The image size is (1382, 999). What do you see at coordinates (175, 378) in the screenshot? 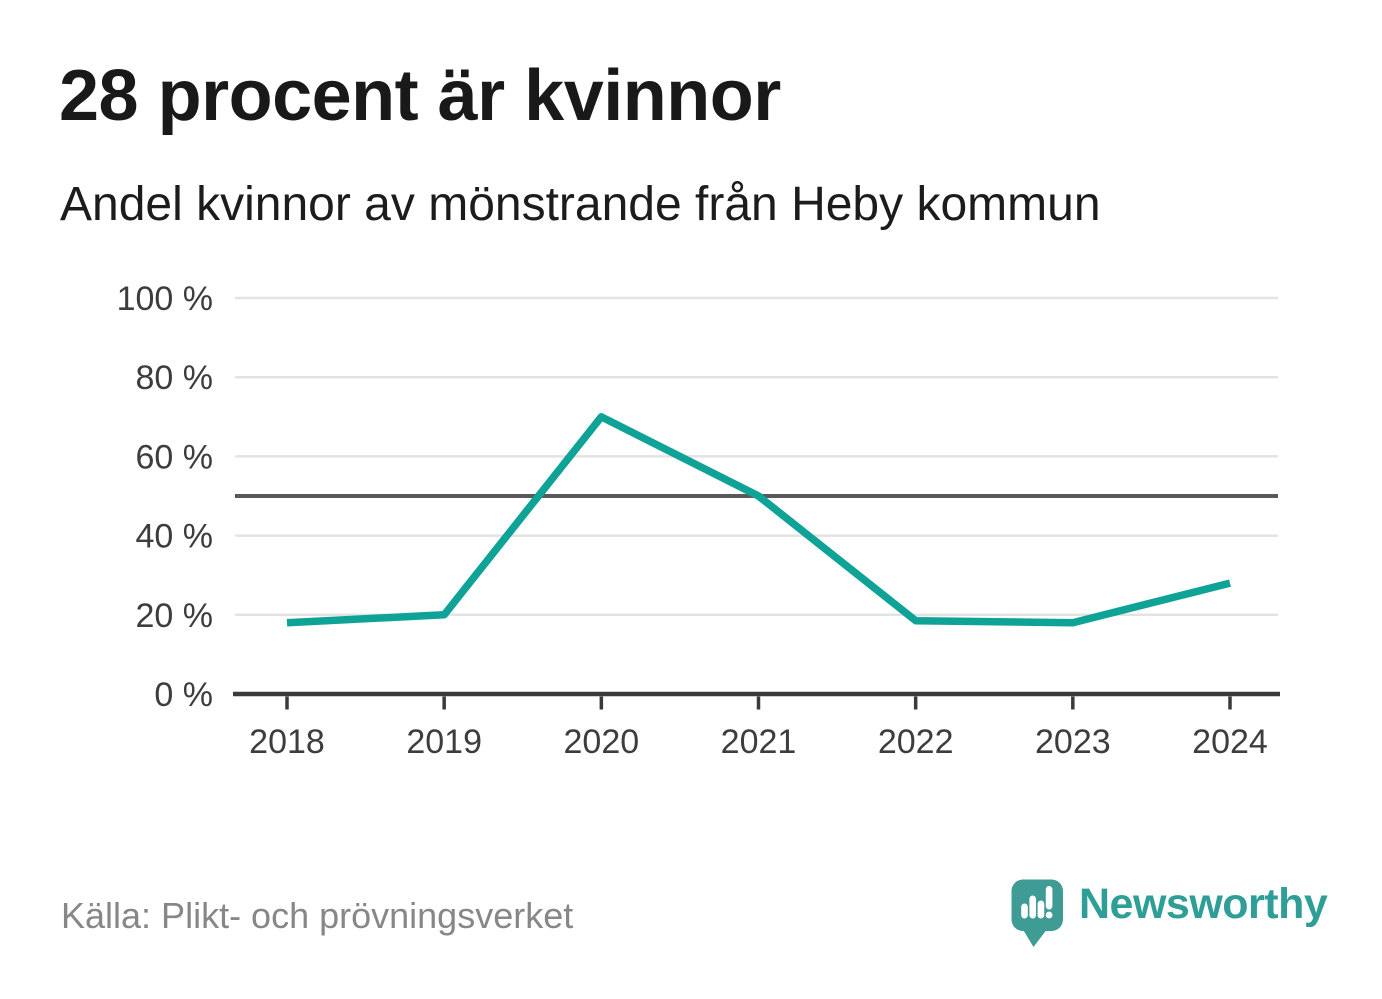
I see `y-axis-tick-label: 80 %` at bounding box center [175, 378].